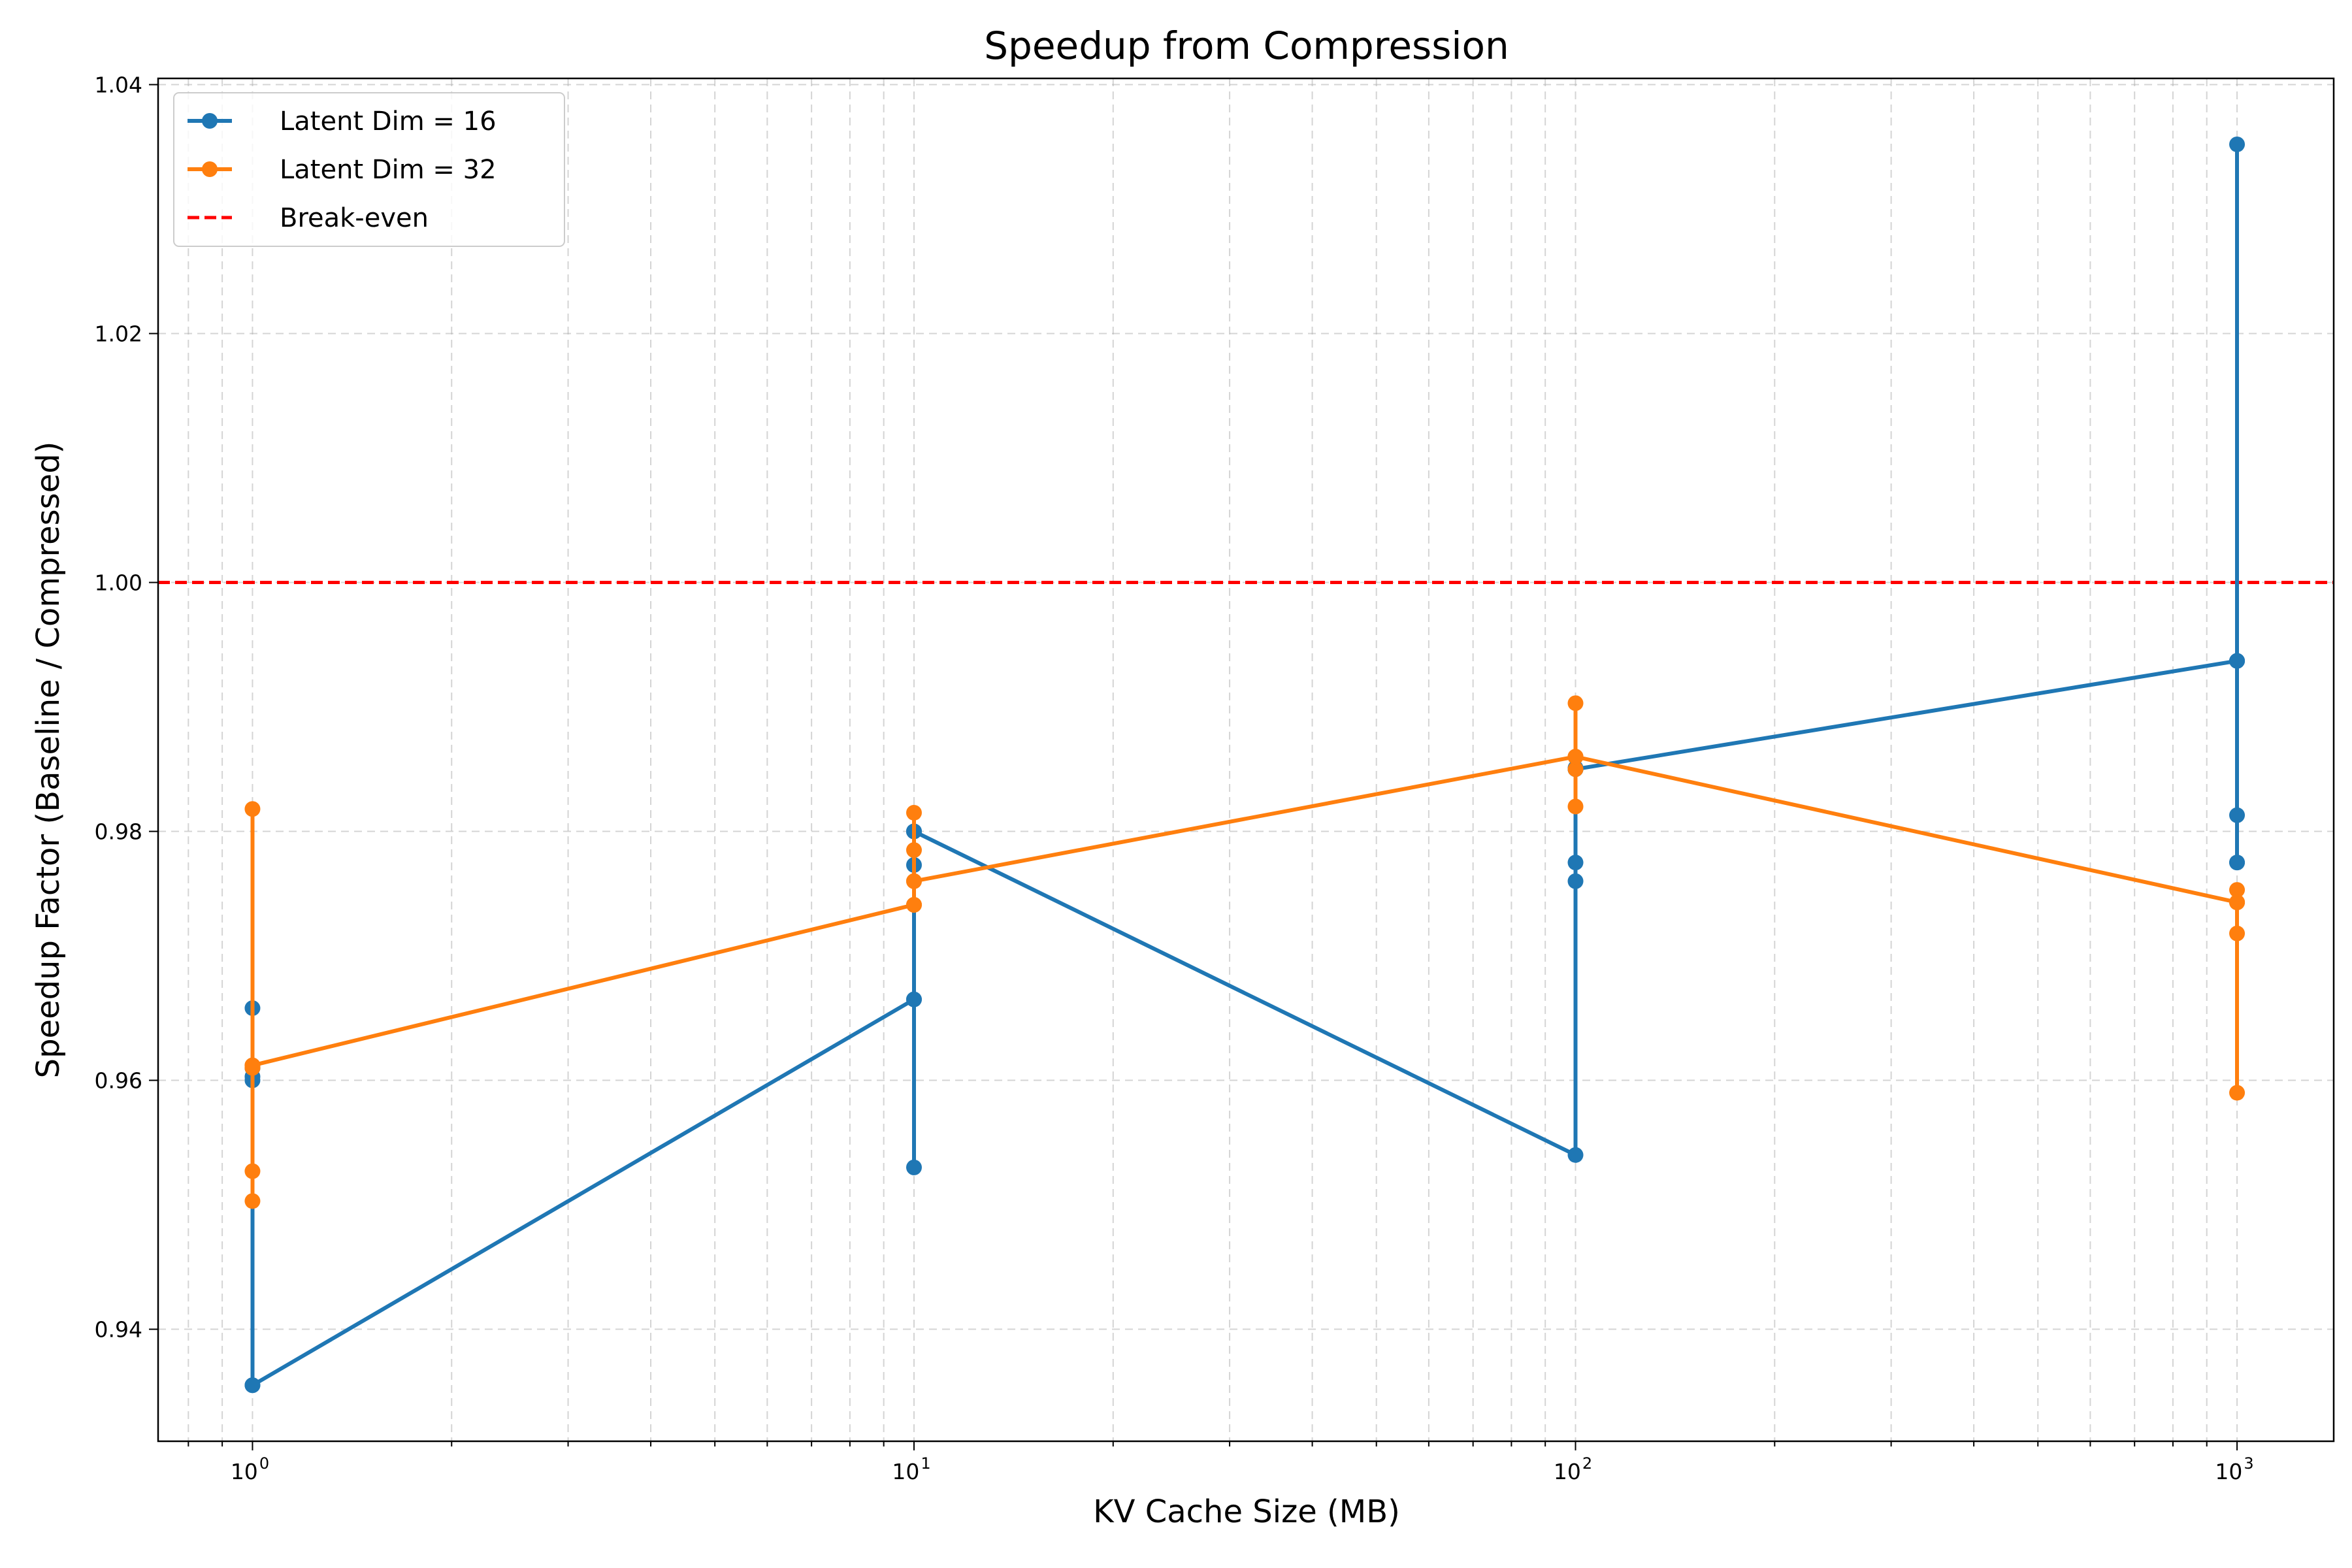 The image size is (2352, 1568). What do you see at coordinates (118, 583) in the screenshot?
I see `y-tick-label: 1.00` at bounding box center [118, 583].